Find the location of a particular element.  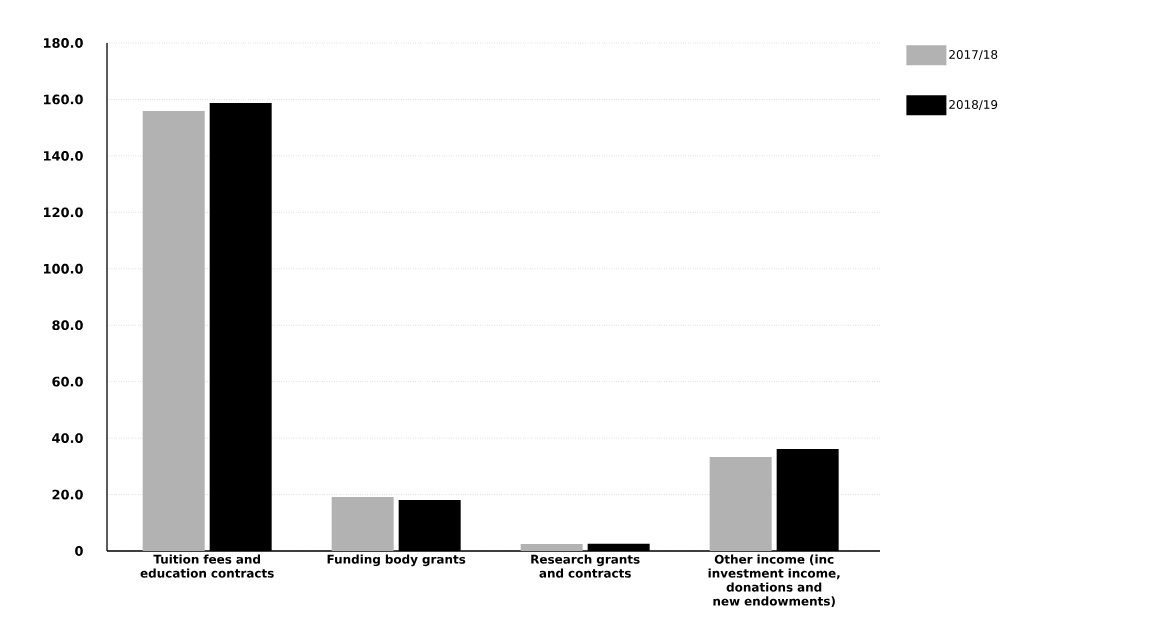

x-tick-label: Tuition fees and education contracts is located at coordinates (207, 566).